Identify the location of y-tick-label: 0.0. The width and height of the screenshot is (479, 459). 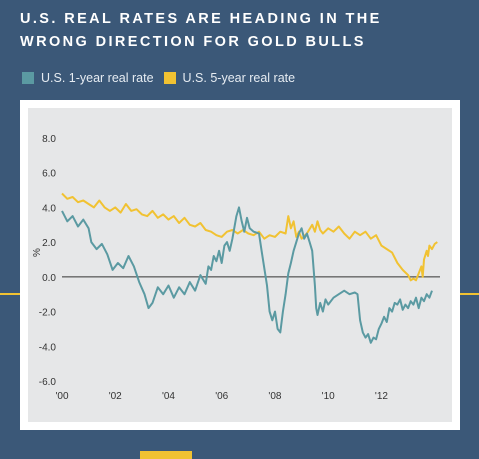
(49, 278).